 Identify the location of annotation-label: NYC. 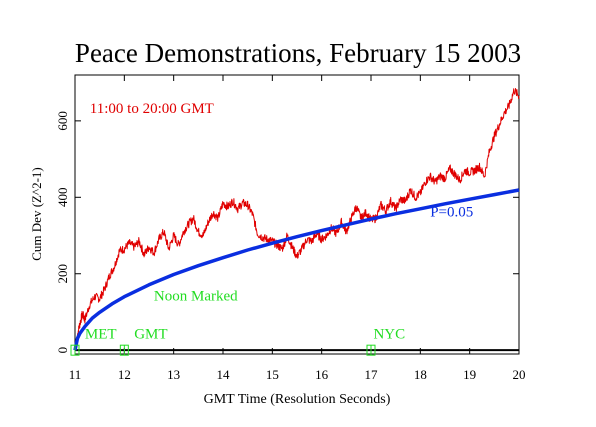
(389, 335).